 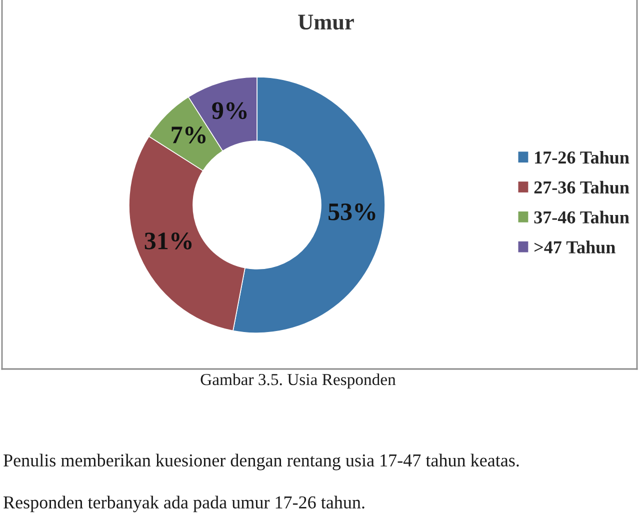 What do you see at coordinates (582, 157) in the screenshot?
I see `legend-label: 17-26 Tahun` at bounding box center [582, 157].